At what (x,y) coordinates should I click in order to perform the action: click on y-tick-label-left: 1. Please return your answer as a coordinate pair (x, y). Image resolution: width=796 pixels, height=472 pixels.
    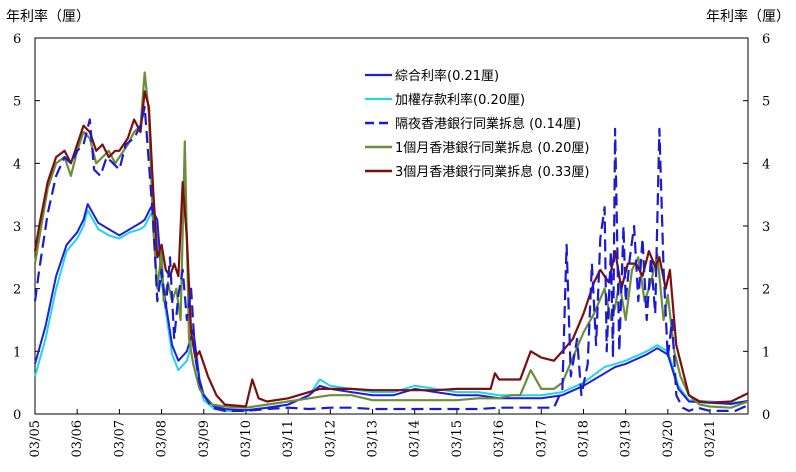
    Looking at the image, I should click on (17, 352).